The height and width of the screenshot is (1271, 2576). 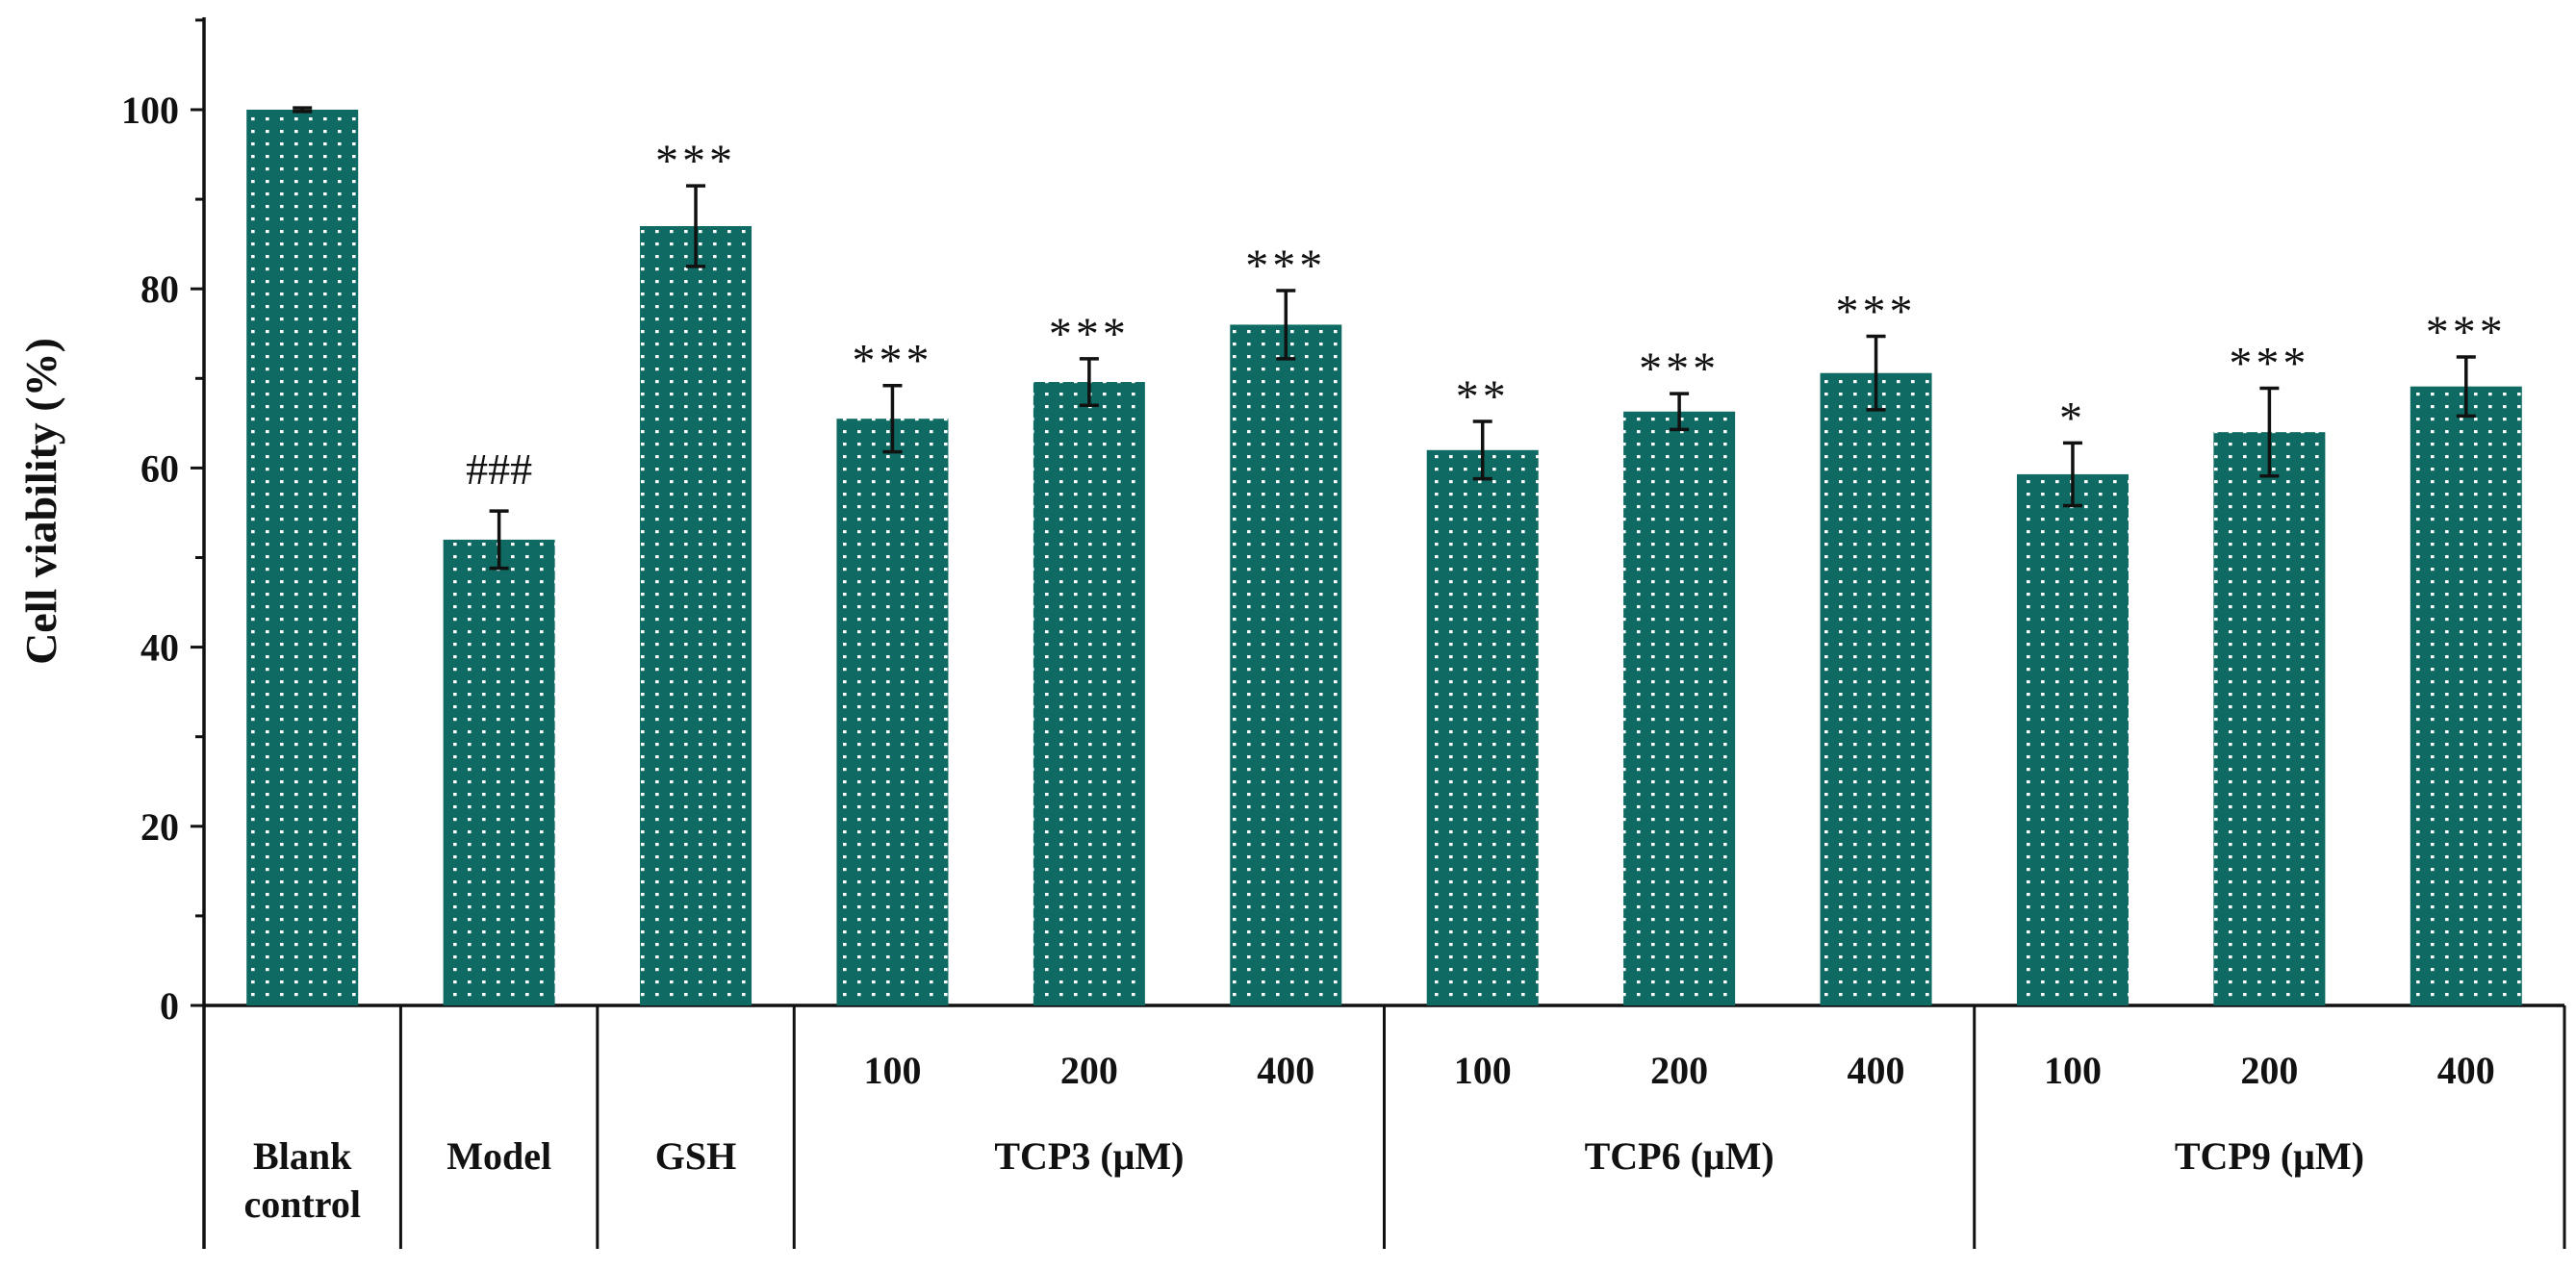 What do you see at coordinates (2072, 418) in the screenshot?
I see `significance-label: *` at bounding box center [2072, 418].